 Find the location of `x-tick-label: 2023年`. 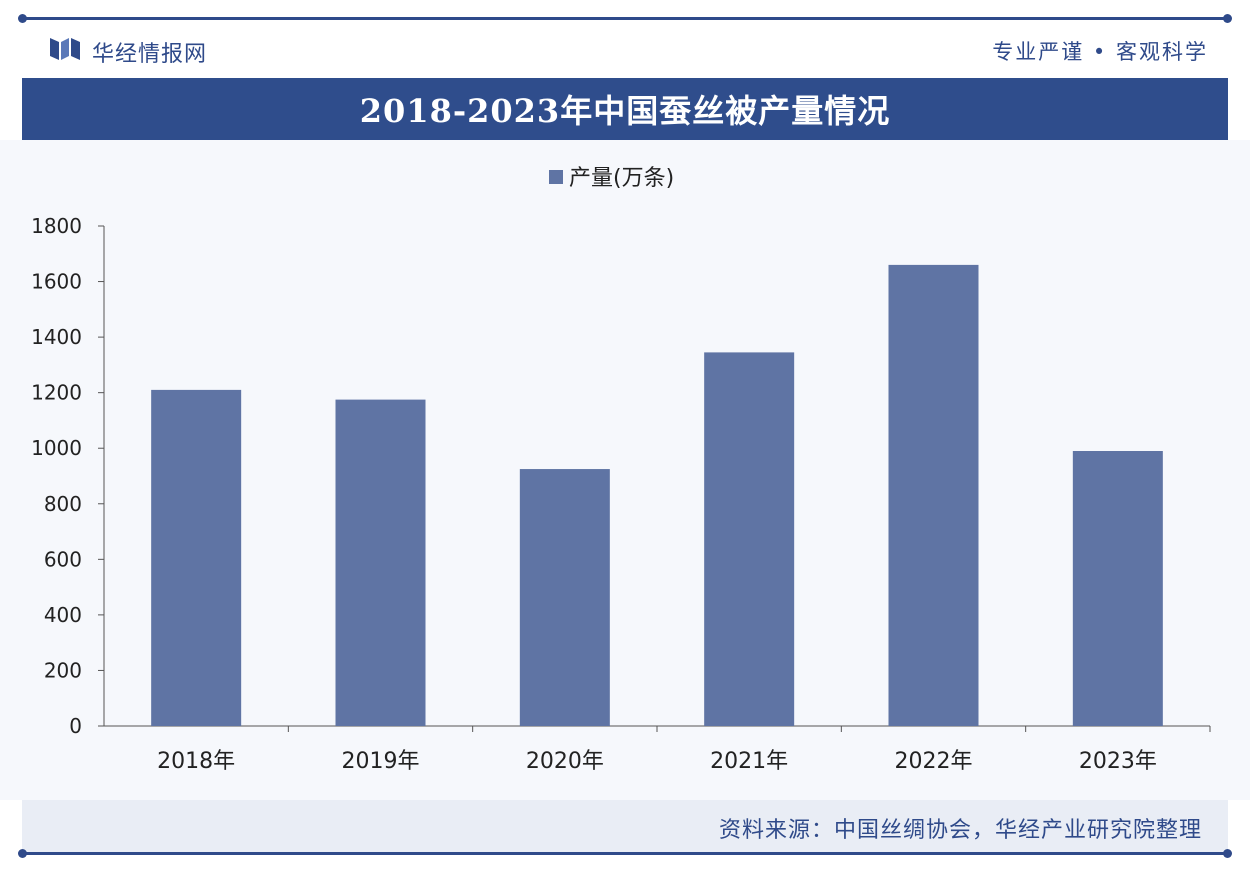

x-tick-label: 2023年 is located at coordinates (1118, 761).